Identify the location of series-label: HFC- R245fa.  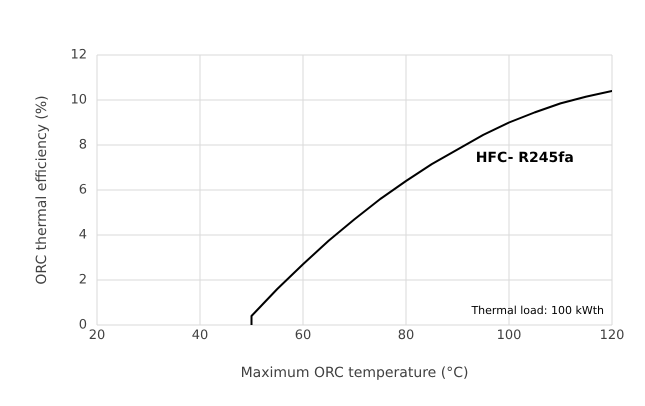
(525, 158).